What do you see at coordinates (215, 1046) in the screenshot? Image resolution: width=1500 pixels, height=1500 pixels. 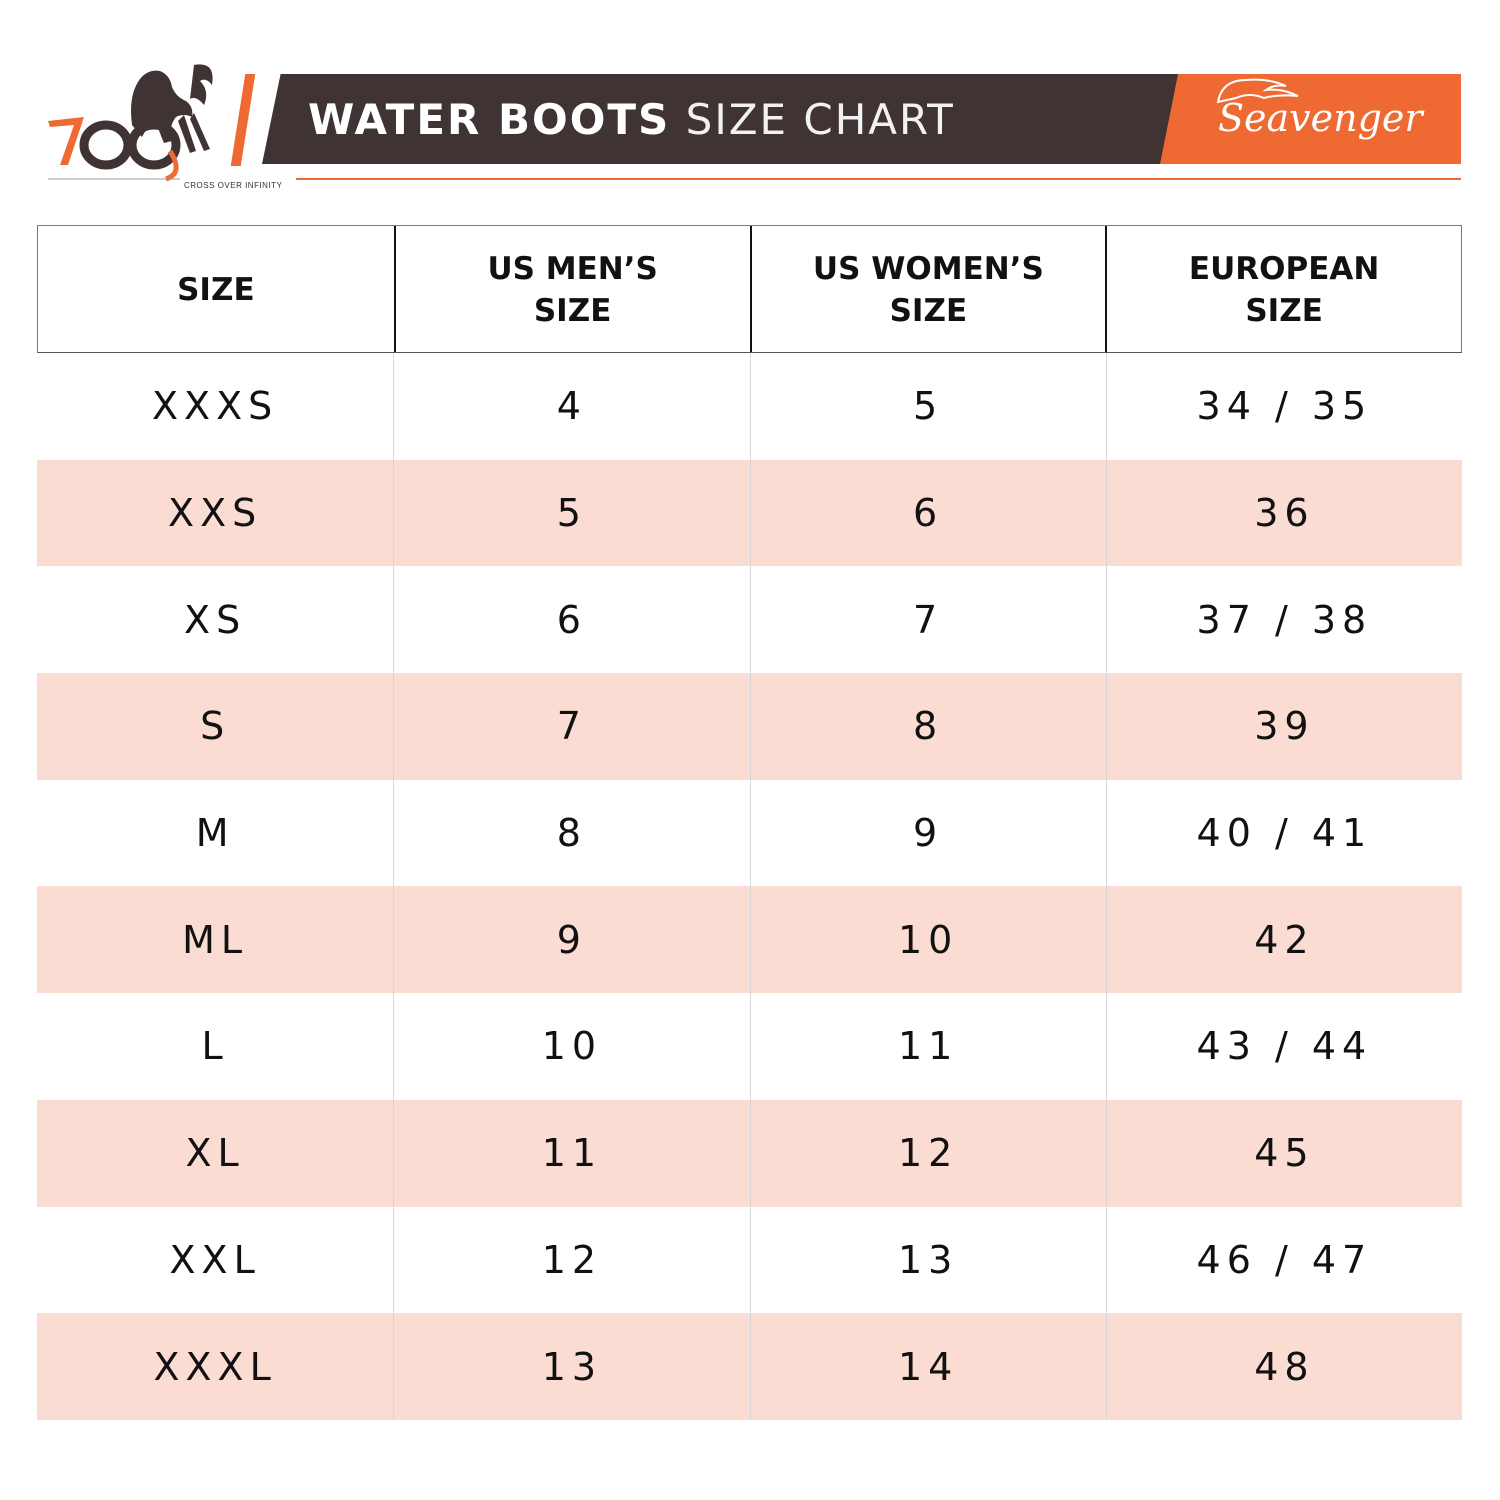 I see `cell-size: L` at bounding box center [215, 1046].